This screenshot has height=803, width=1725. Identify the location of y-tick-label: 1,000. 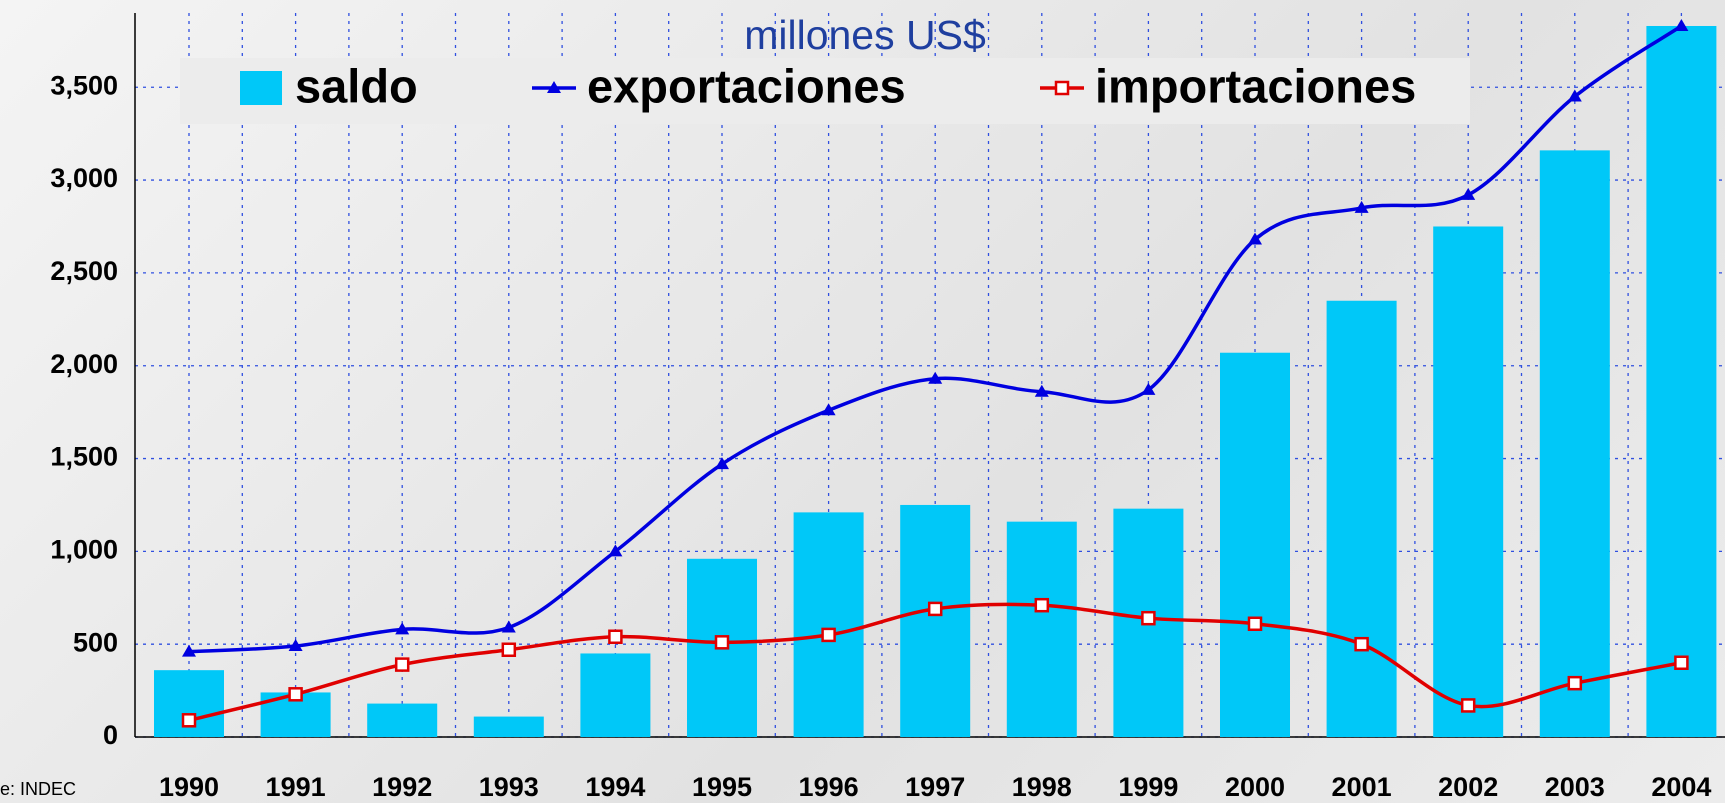
(84, 549).